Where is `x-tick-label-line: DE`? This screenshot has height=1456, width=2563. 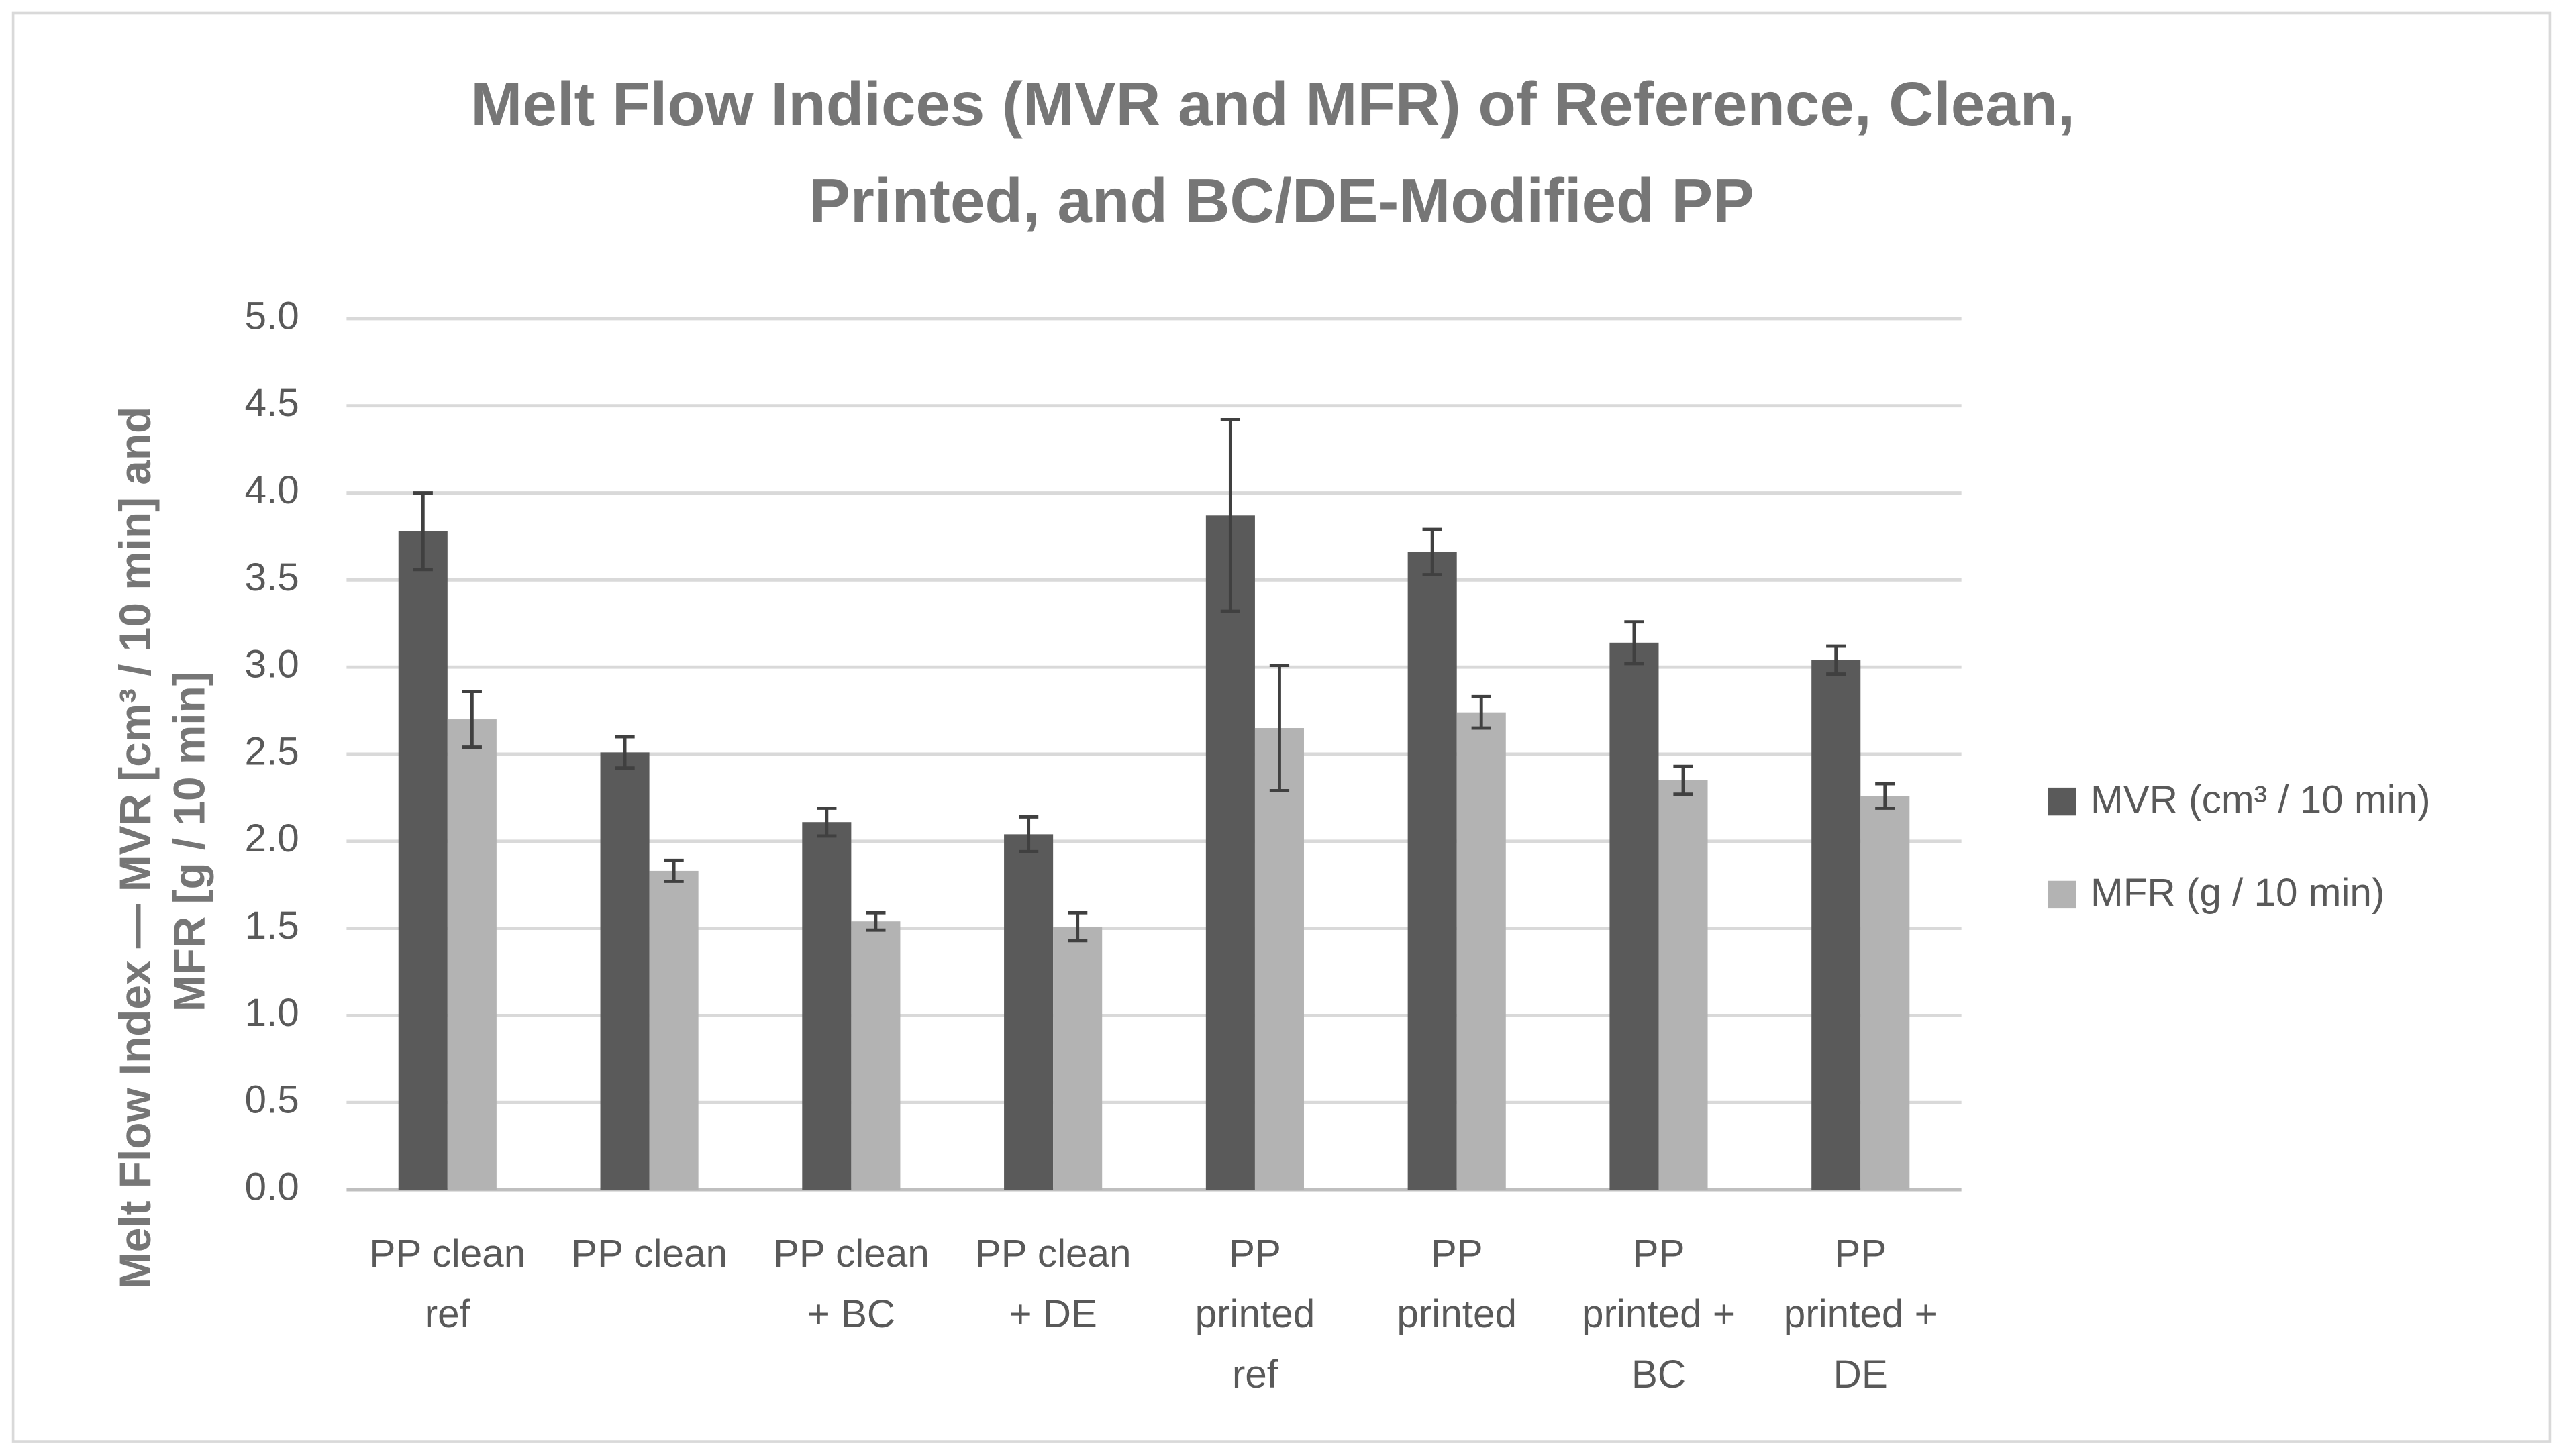
x-tick-label-line: DE is located at coordinates (1860, 1375).